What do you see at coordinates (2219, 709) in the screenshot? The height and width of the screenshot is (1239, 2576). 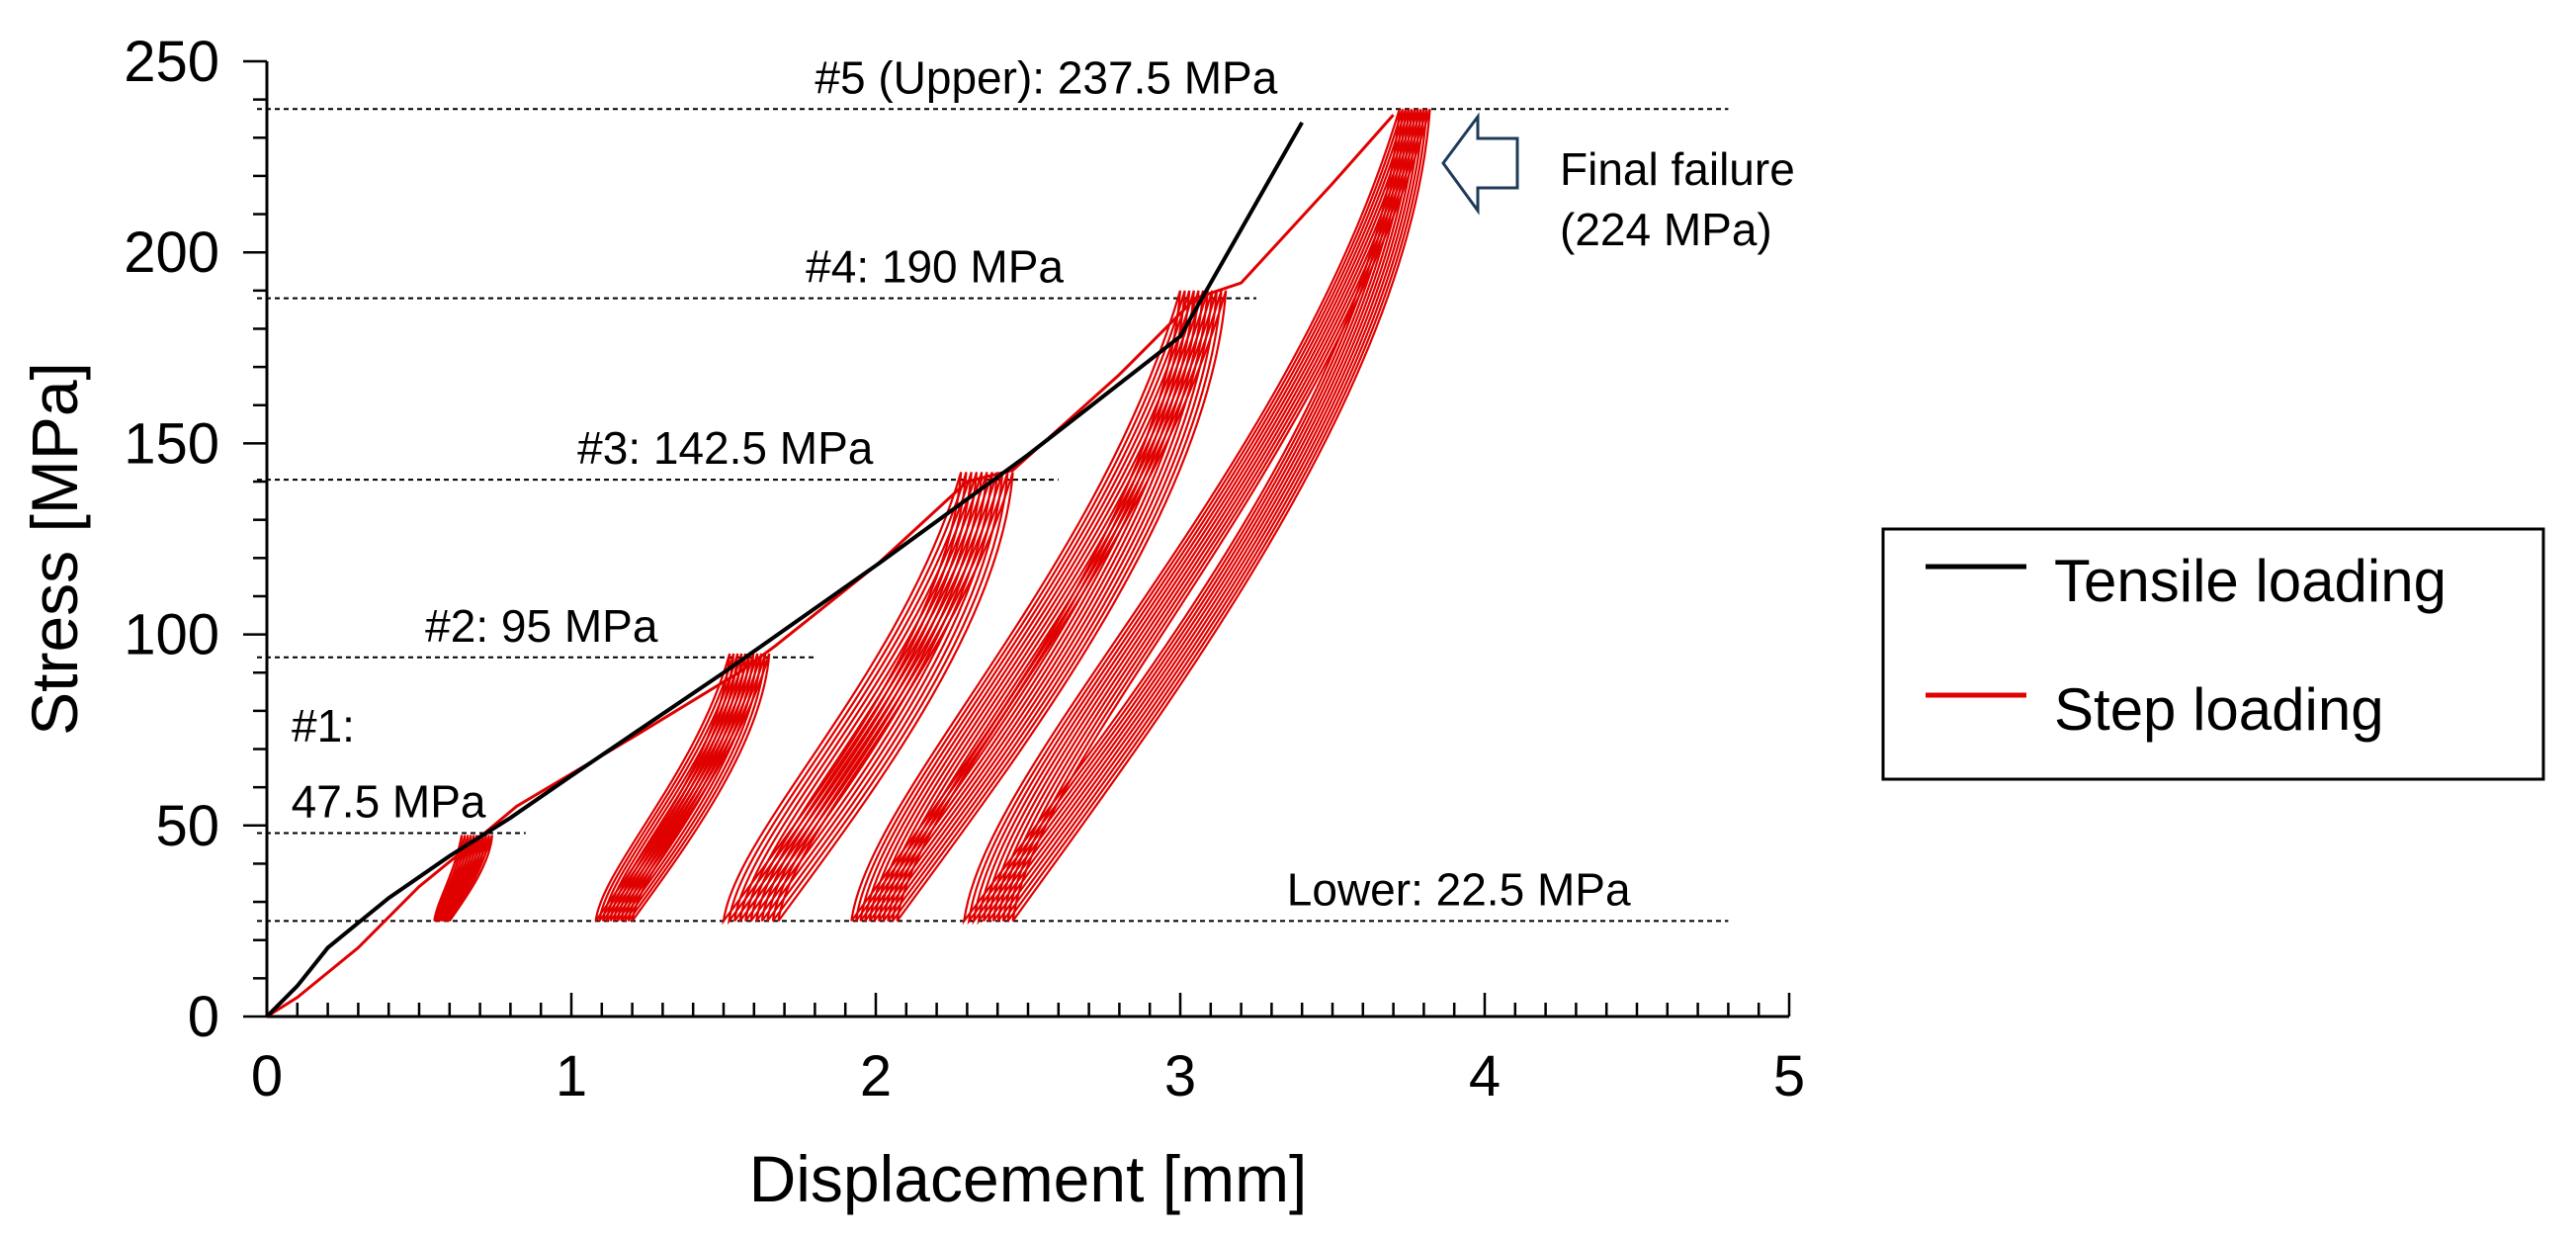 I see `legend-label-step: Step loading` at bounding box center [2219, 709].